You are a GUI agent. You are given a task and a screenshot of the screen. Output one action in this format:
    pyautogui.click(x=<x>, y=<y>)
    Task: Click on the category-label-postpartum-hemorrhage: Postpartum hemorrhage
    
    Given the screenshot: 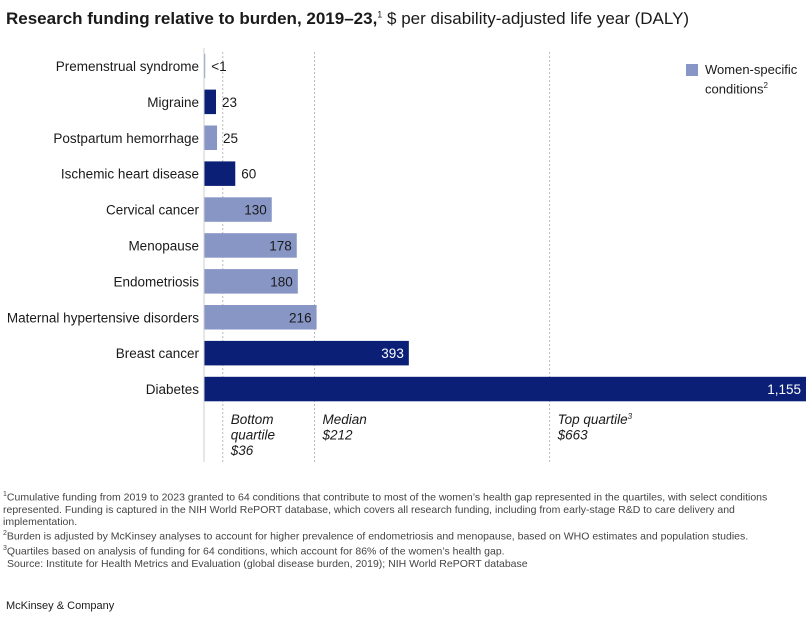 What is the action you would take?
    pyautogui.click(x=126, y=138)
    